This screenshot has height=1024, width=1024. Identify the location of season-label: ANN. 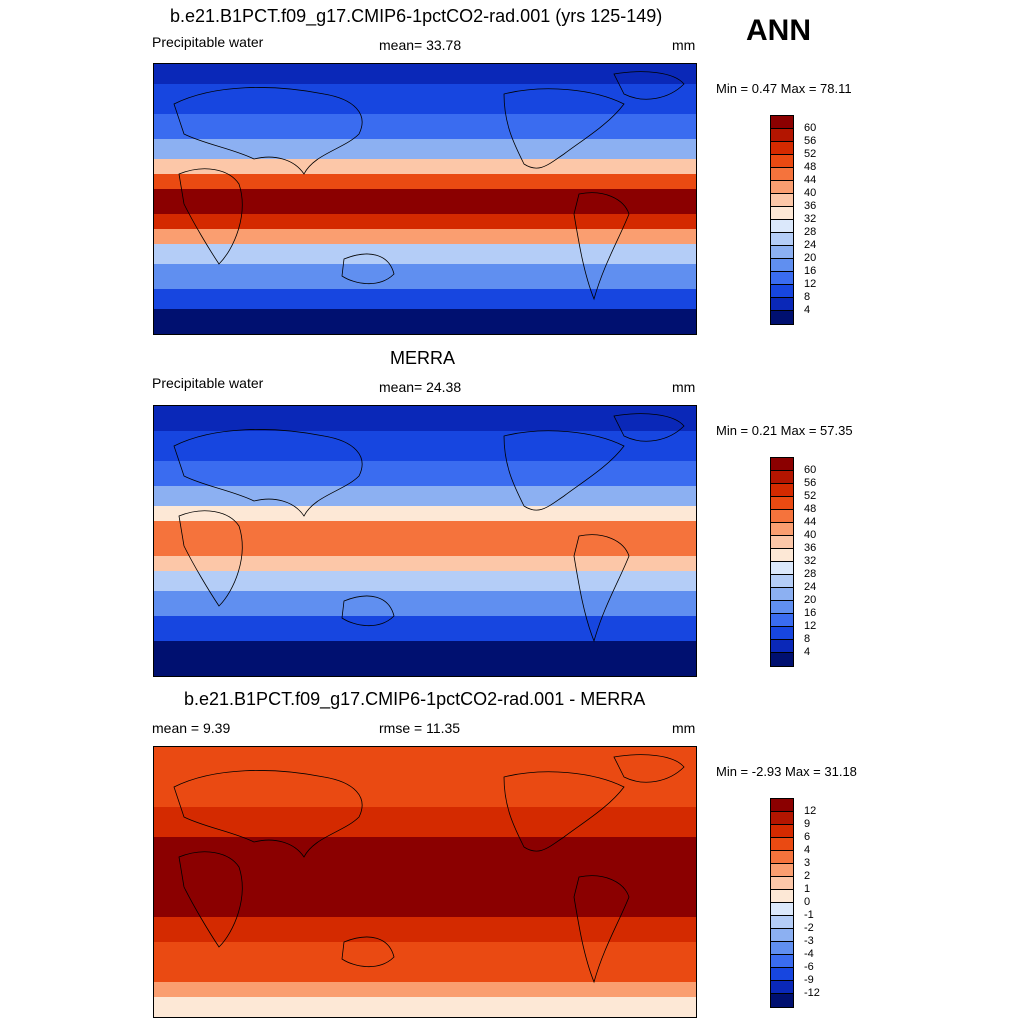
(778, 30).